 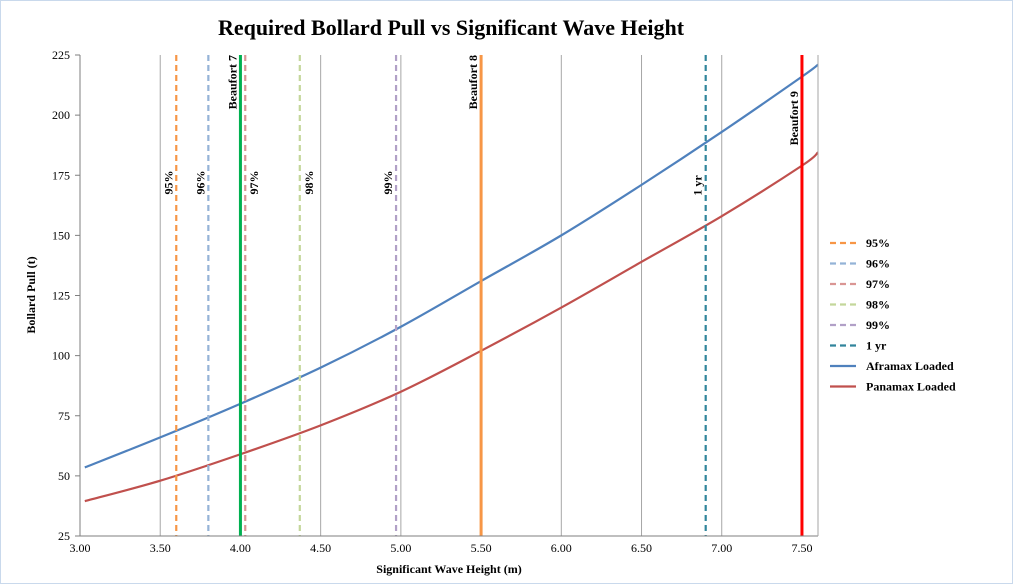 I want to click on legend-label-95: 95%, so click(x=878, y=243).